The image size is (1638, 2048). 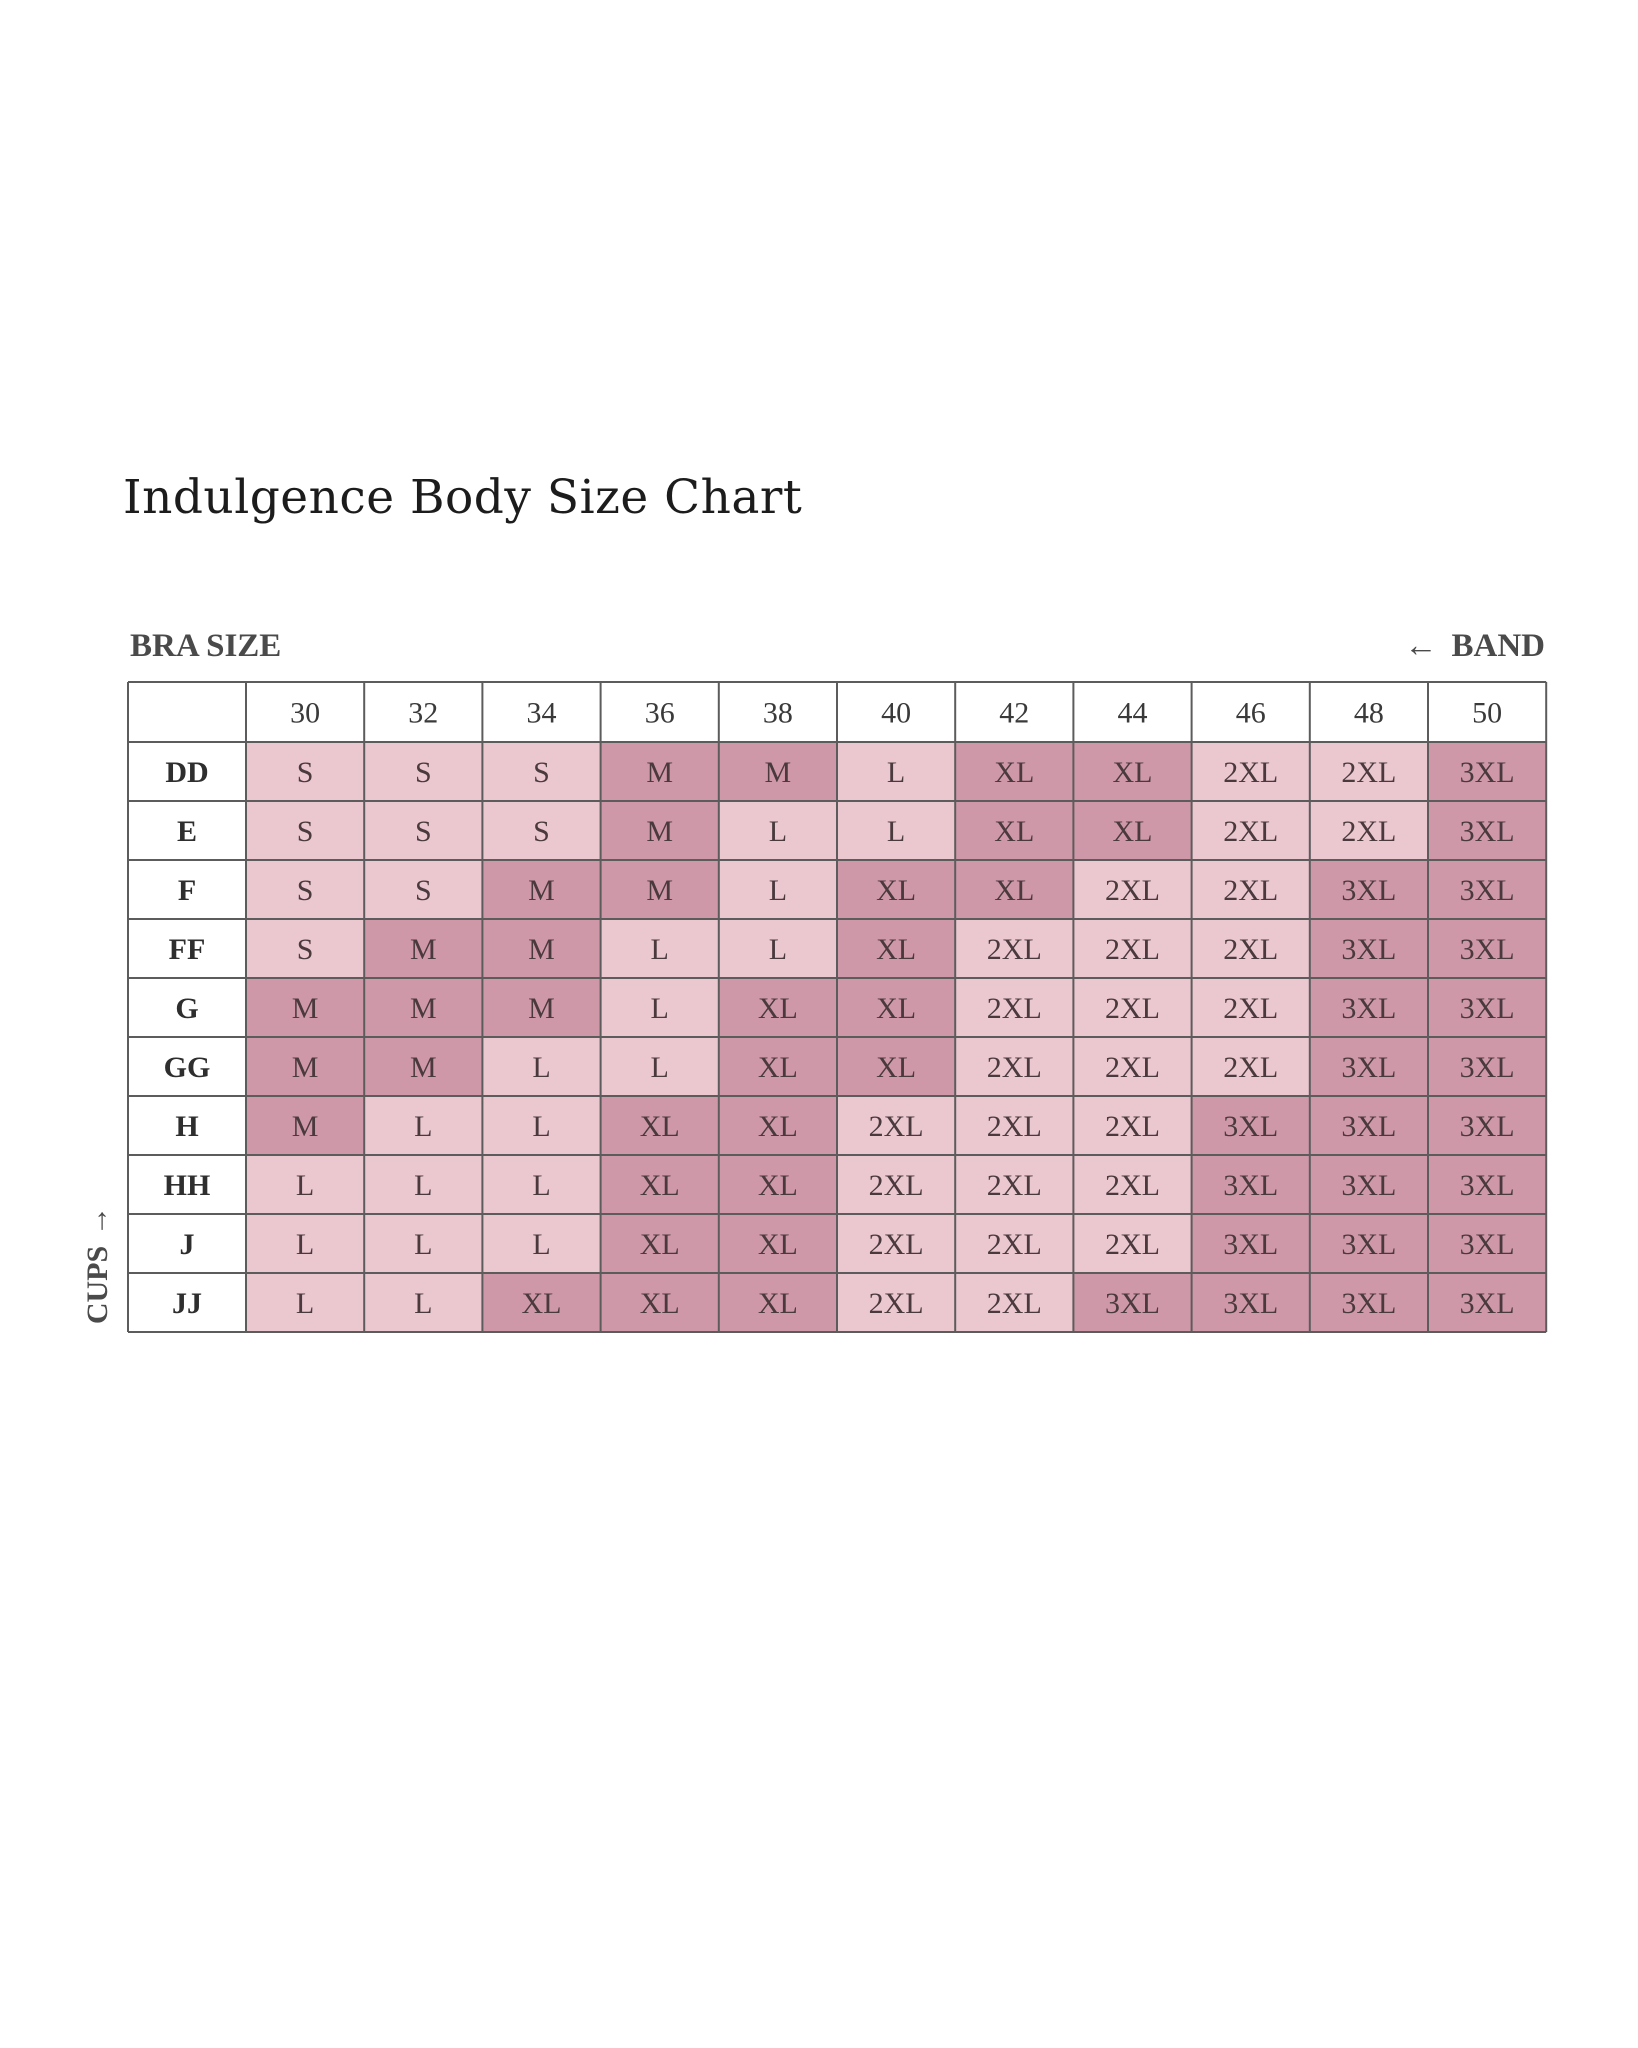 What do you see at coordinates (463, 497) in the screenshot?
I see `page-title: Indulgence Body Size Chart` at bounding box center [463, 497].